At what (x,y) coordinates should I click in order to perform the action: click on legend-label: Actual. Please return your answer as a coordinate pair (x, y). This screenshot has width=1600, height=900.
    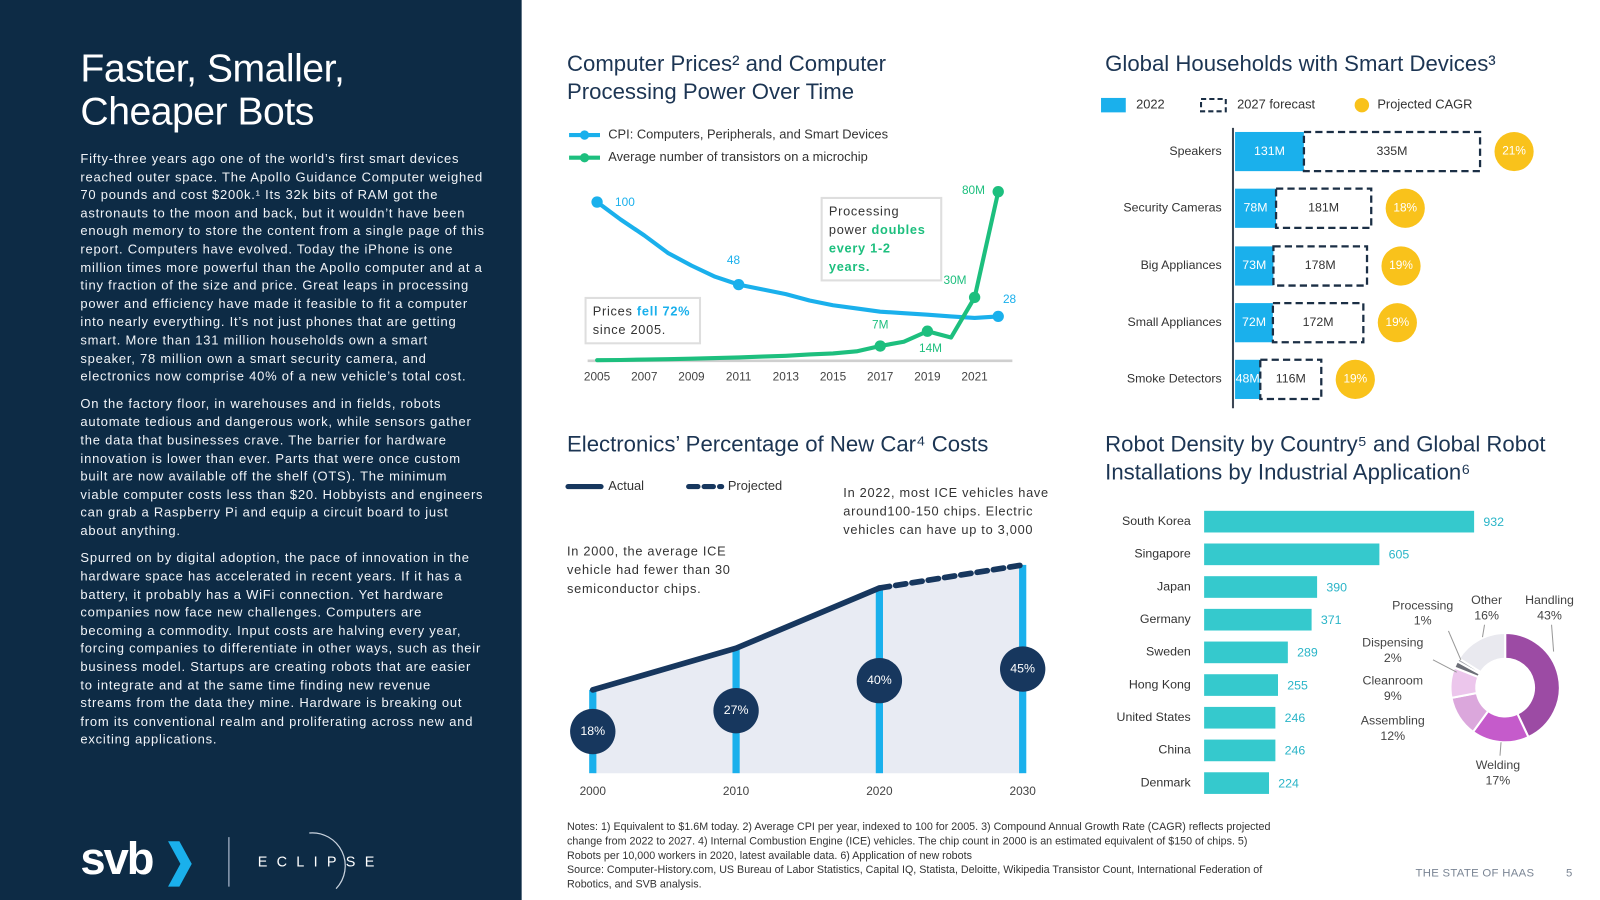
    Looking at the image, I should click on (626, 485).